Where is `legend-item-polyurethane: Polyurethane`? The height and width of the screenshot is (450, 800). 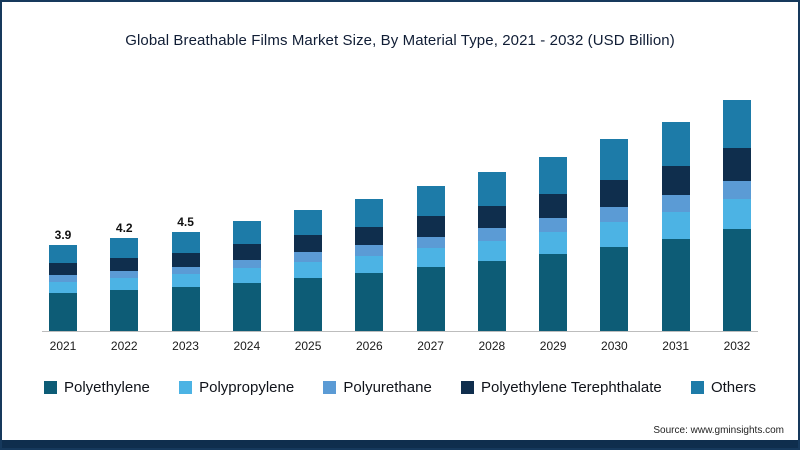
legend-item-polyurethane: Polyurethane is located at coordinates (377, 387).